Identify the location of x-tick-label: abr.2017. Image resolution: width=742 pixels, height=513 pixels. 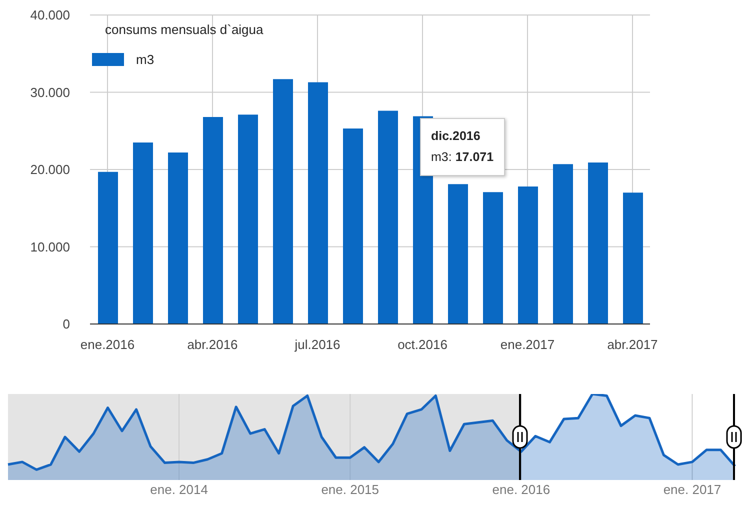
(632, 344).